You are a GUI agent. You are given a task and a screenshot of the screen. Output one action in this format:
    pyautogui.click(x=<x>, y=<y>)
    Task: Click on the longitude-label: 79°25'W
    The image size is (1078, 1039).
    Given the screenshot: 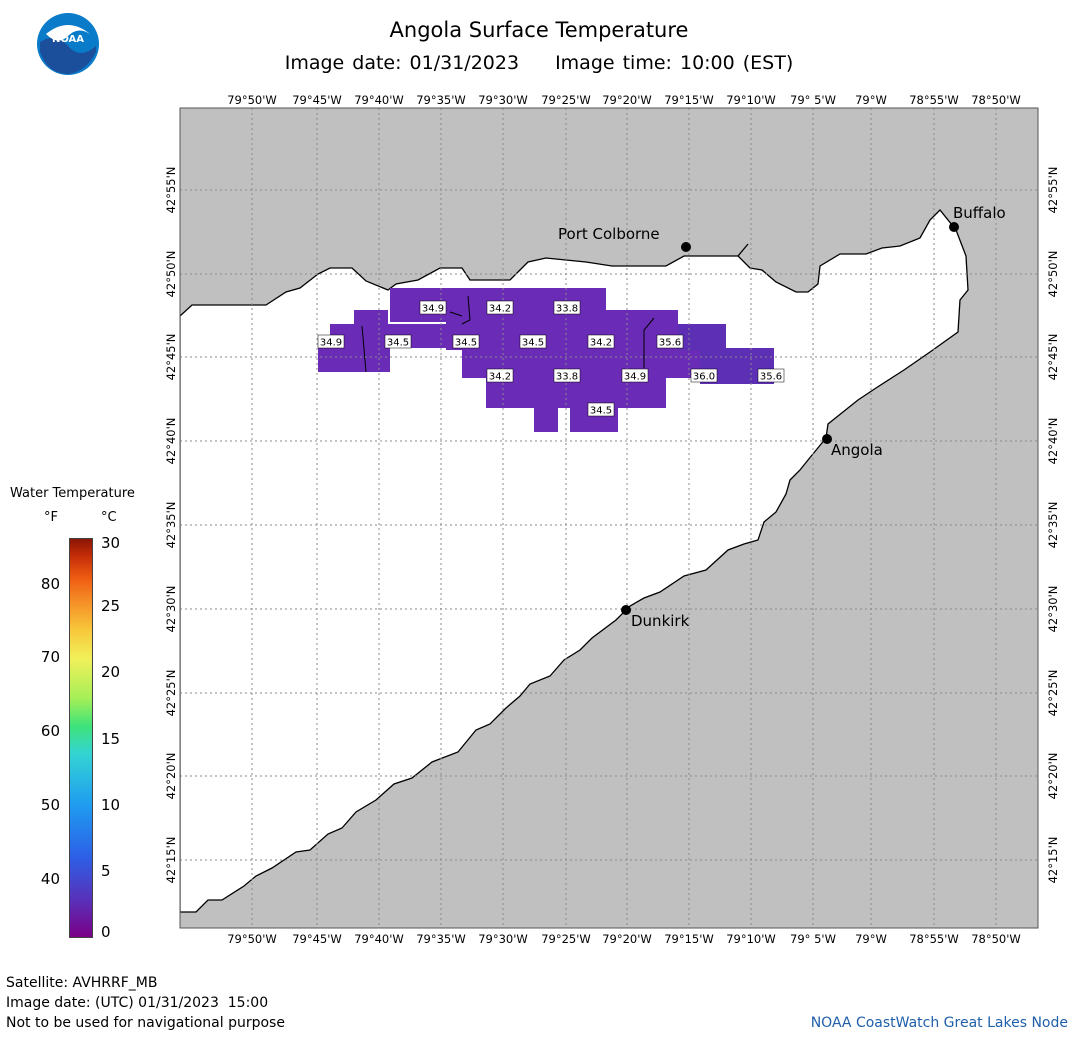 What is the action you would take?
    pyautogui.click(x=566, y=100)
    